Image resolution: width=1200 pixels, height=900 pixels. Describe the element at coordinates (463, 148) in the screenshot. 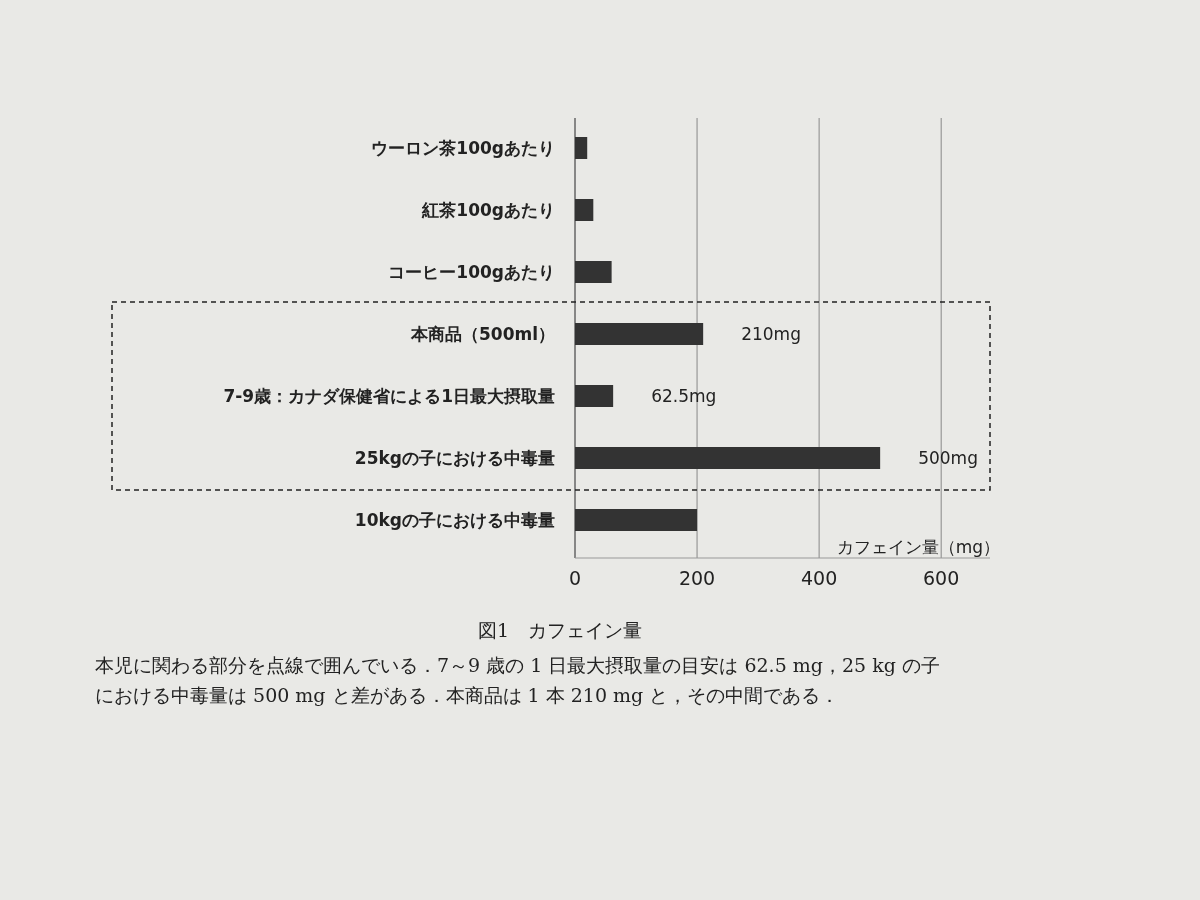

I see `y-tick-label: ウーロン茶100gあたり` at that location.